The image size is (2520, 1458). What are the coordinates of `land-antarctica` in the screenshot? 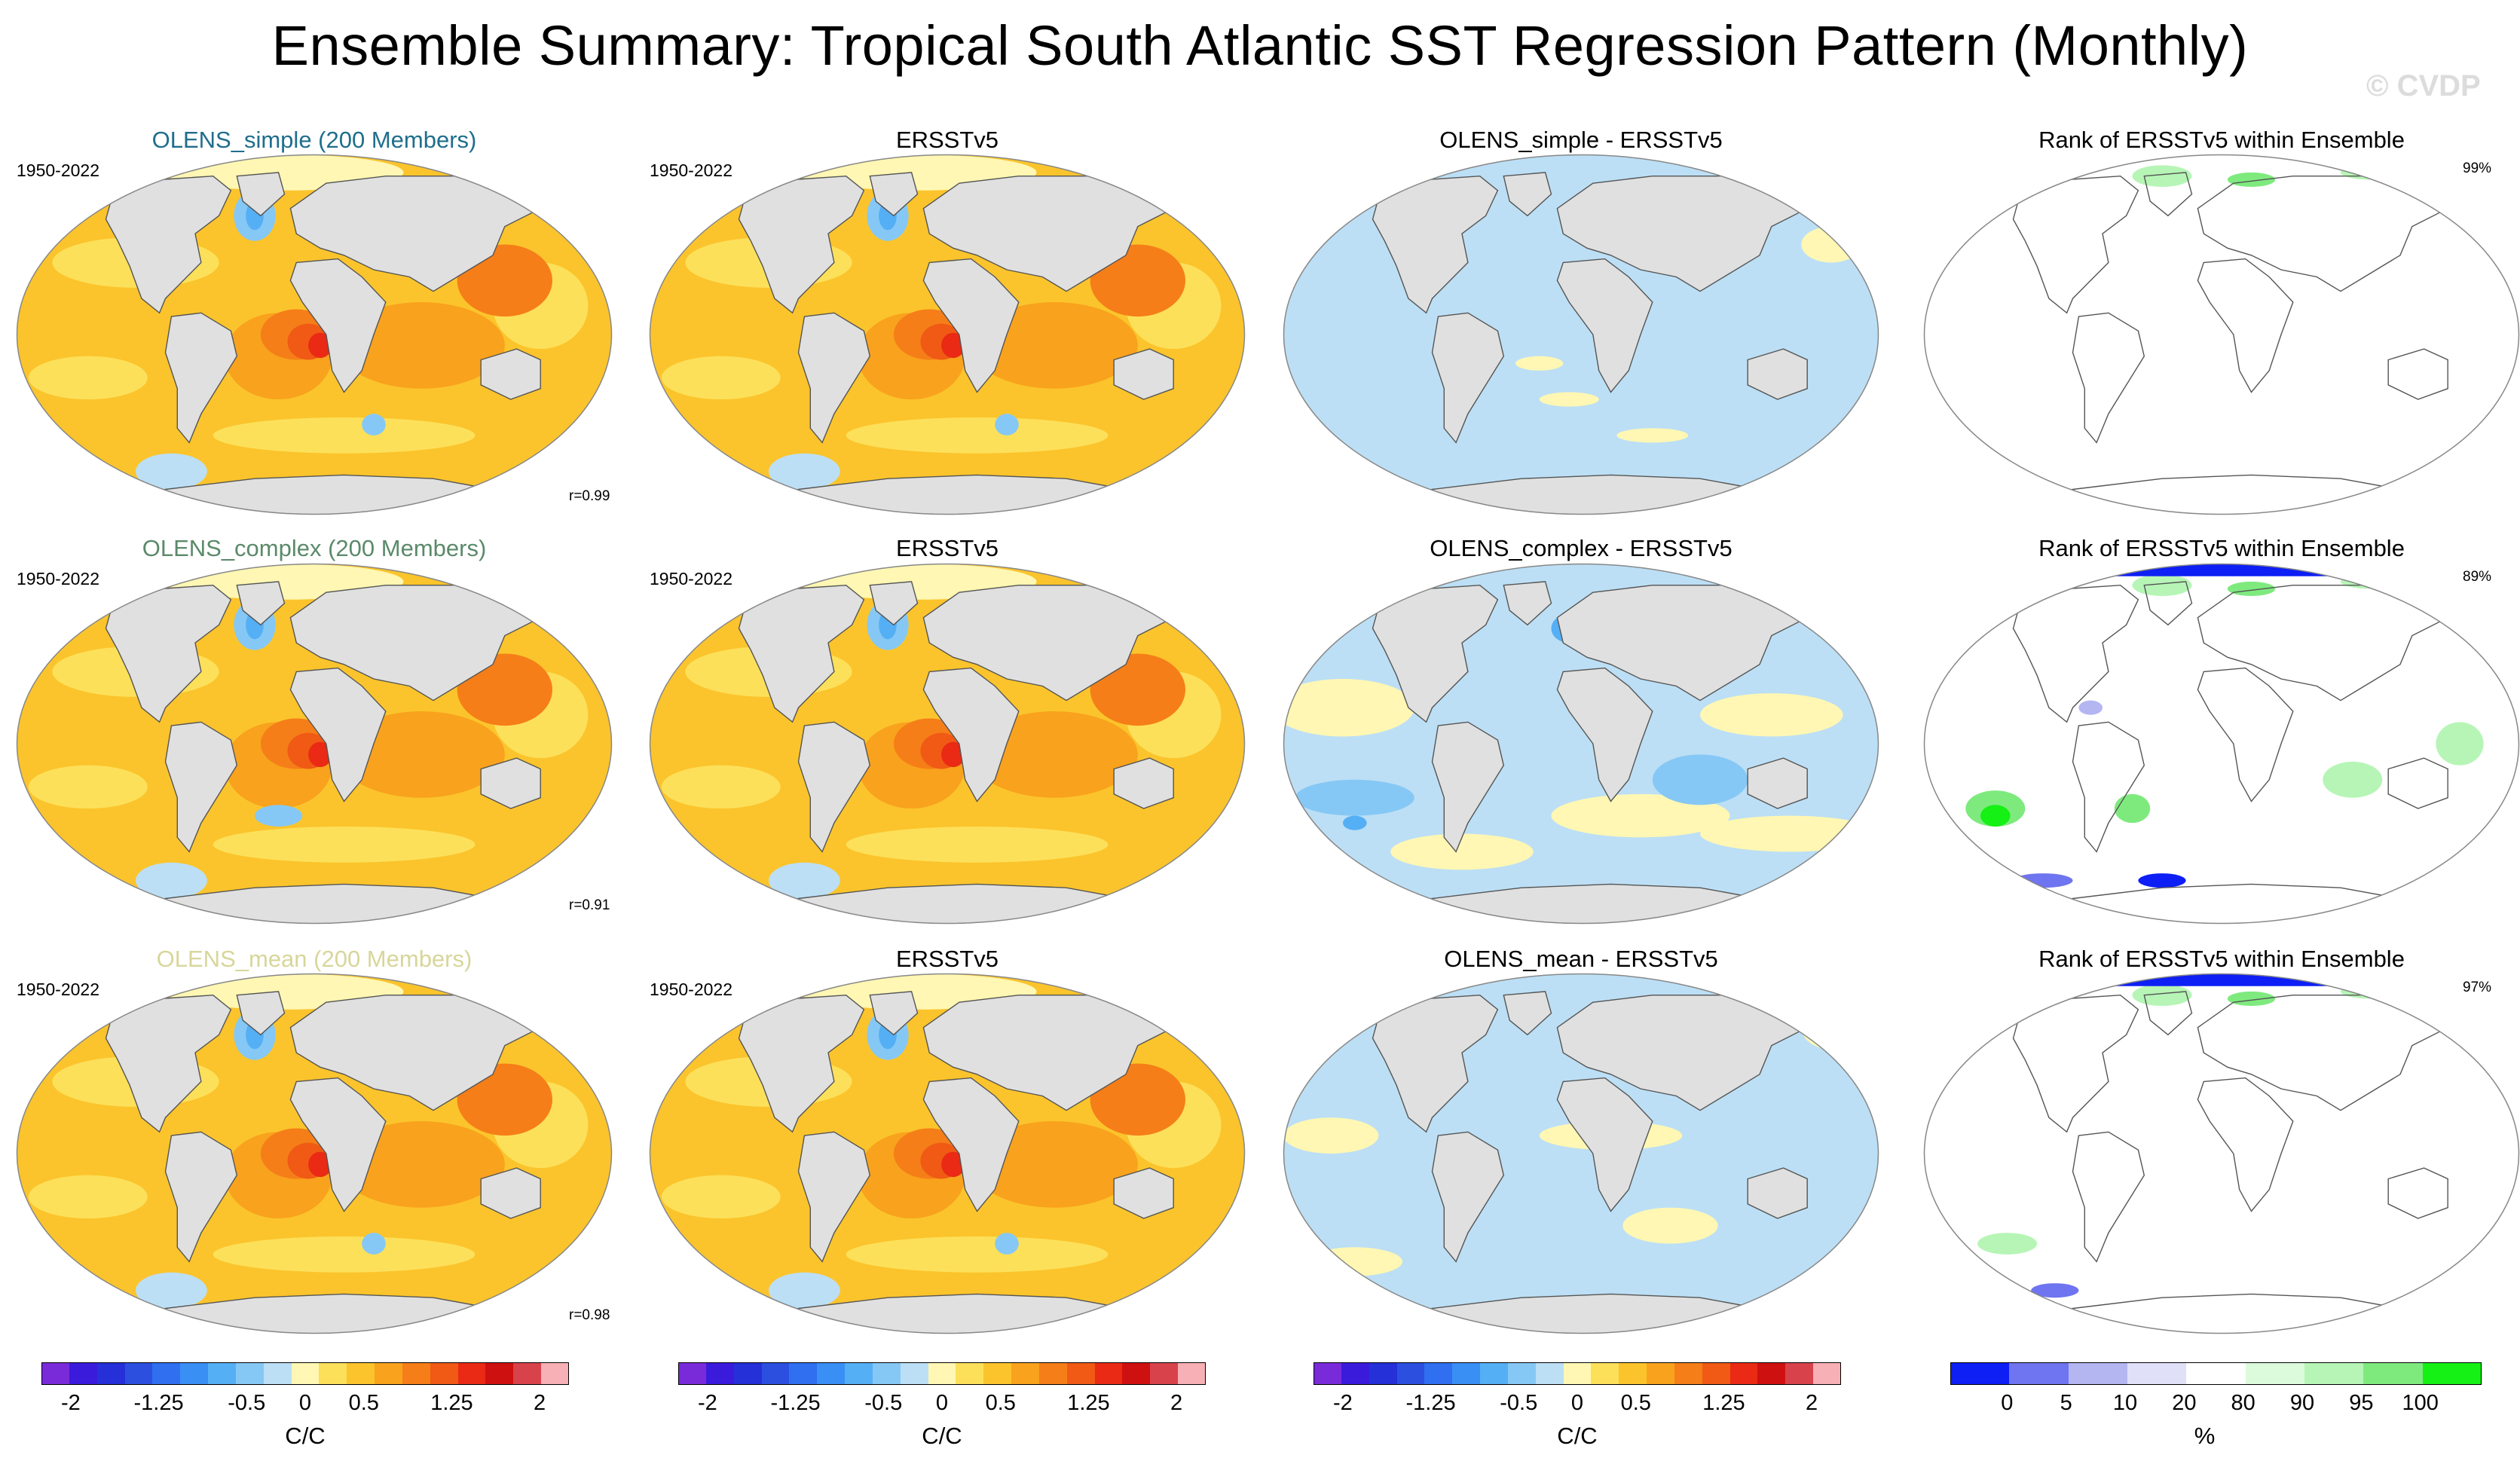 It's located at (2236, 1313).